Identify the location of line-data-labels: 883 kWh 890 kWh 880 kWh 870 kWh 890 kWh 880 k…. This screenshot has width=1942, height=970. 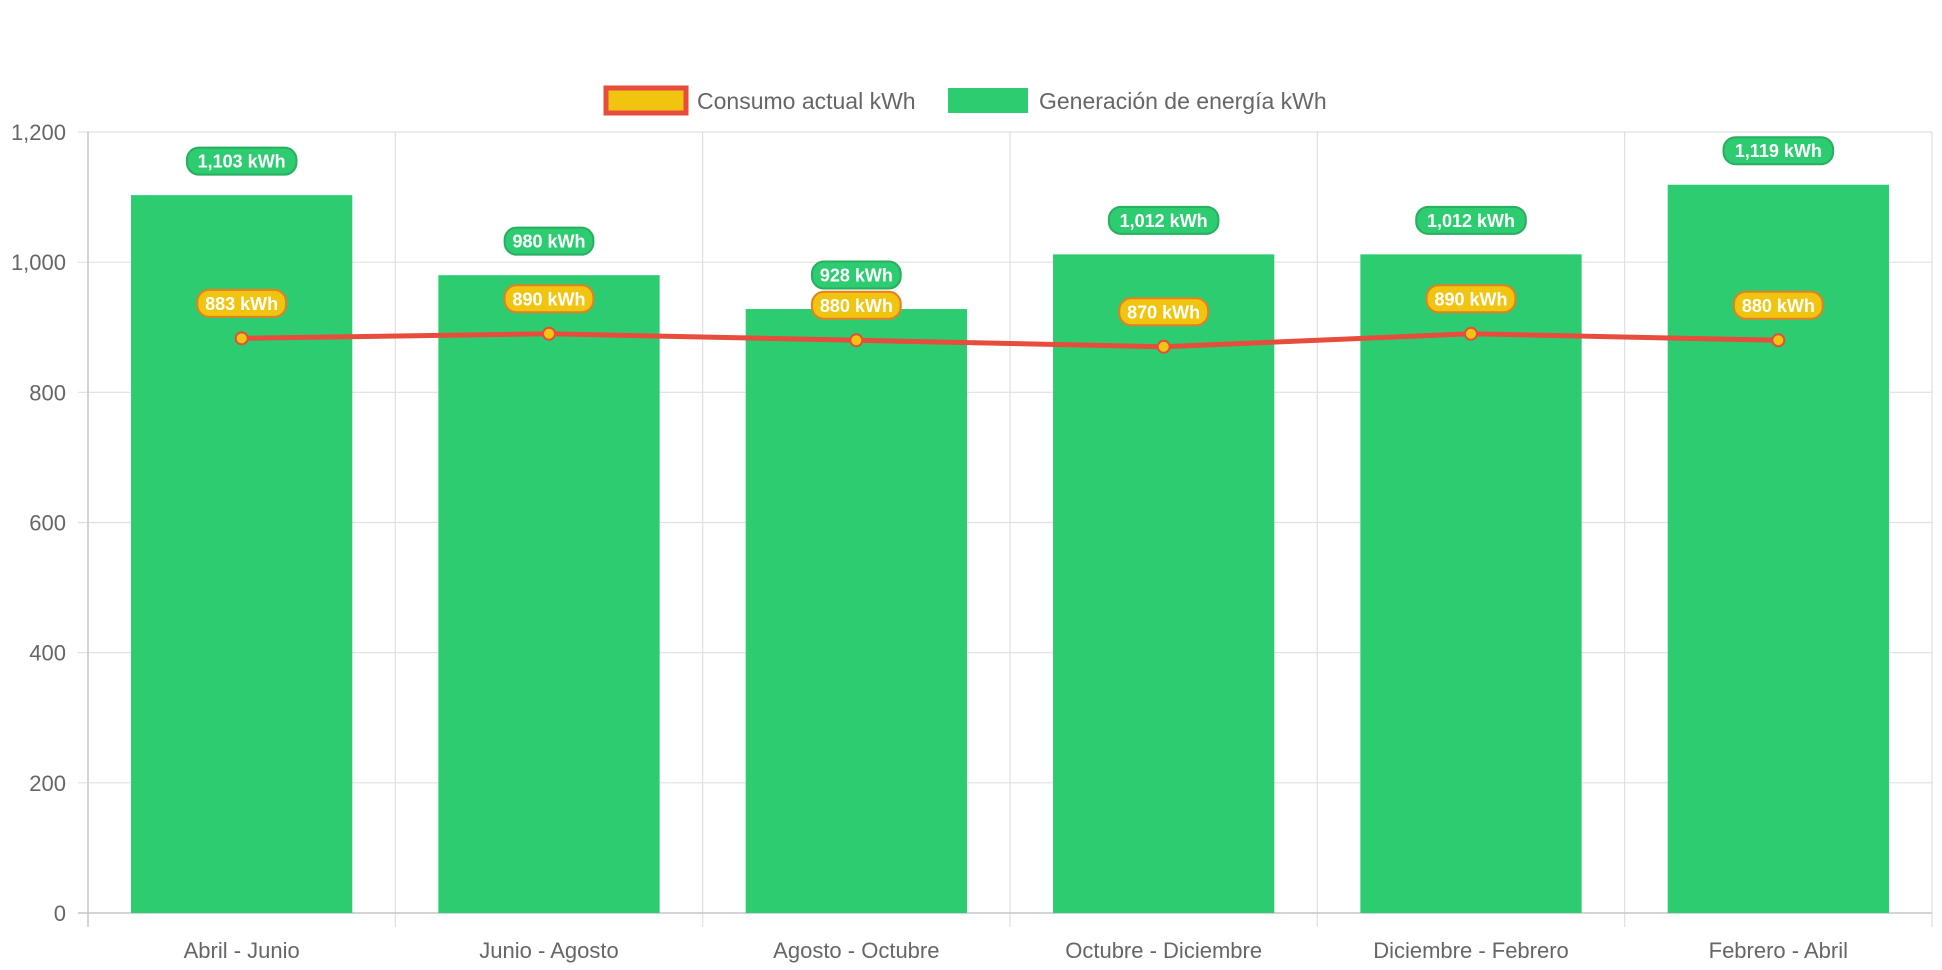
(1010, 305).